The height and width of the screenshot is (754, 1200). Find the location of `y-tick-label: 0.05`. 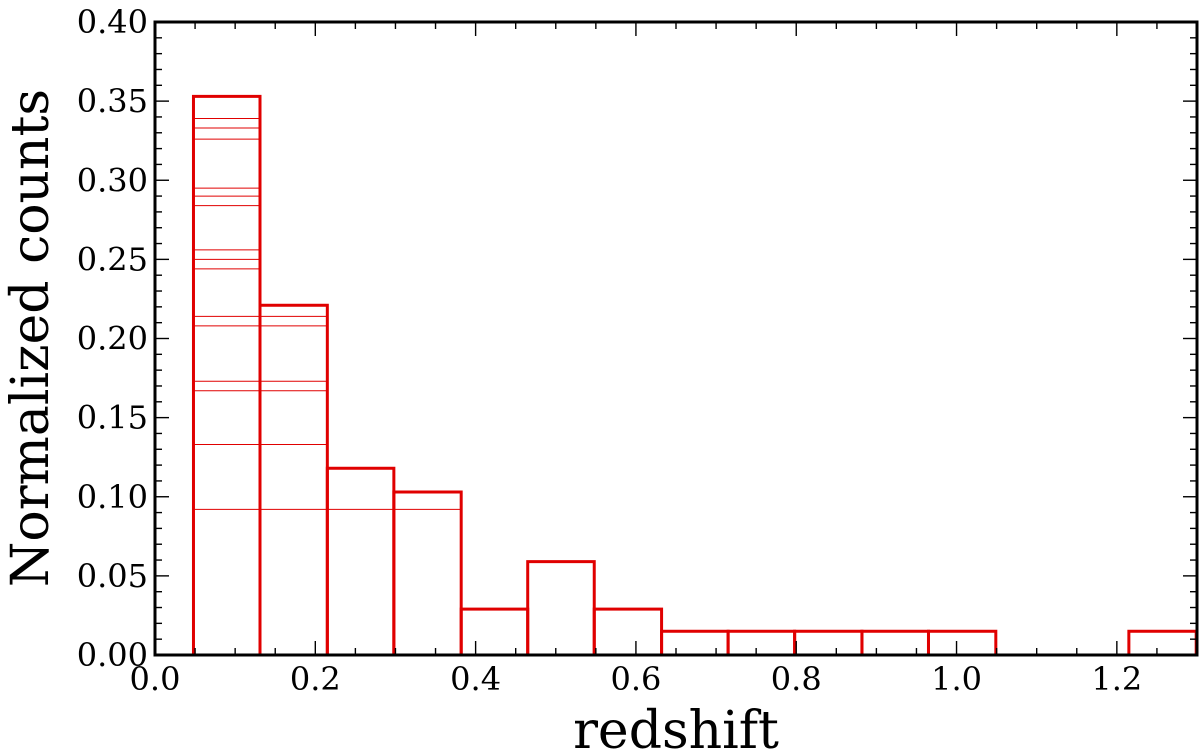

y-tick-label: 0.05 is located at coordinates (112, 576).